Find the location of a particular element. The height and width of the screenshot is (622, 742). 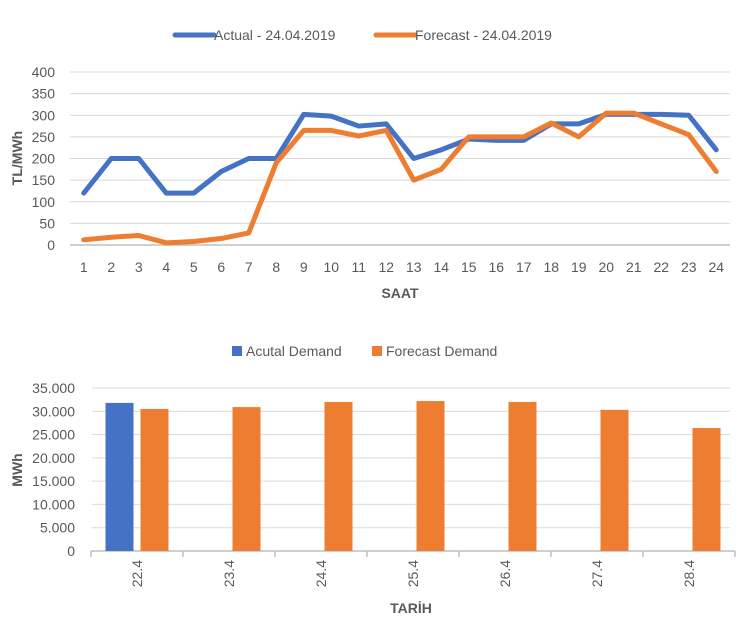

bar-legend: Acutal Demand Forecast Demand is located at coordinates (364, 351).